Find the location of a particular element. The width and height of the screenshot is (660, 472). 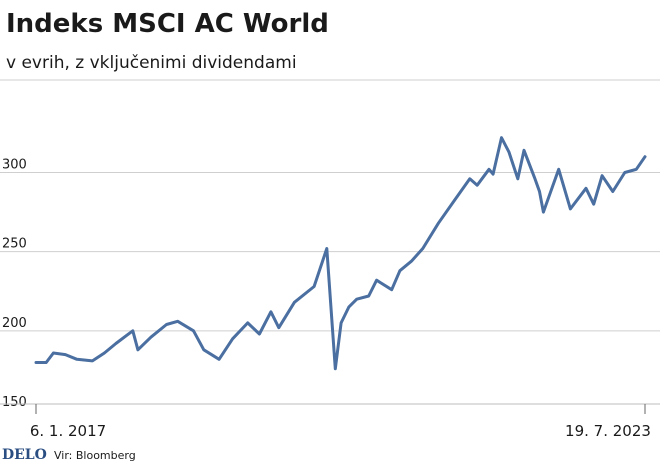

chart-subtitle: v evrih, z vključenimi dividendami is located at coordinates (151, 63).